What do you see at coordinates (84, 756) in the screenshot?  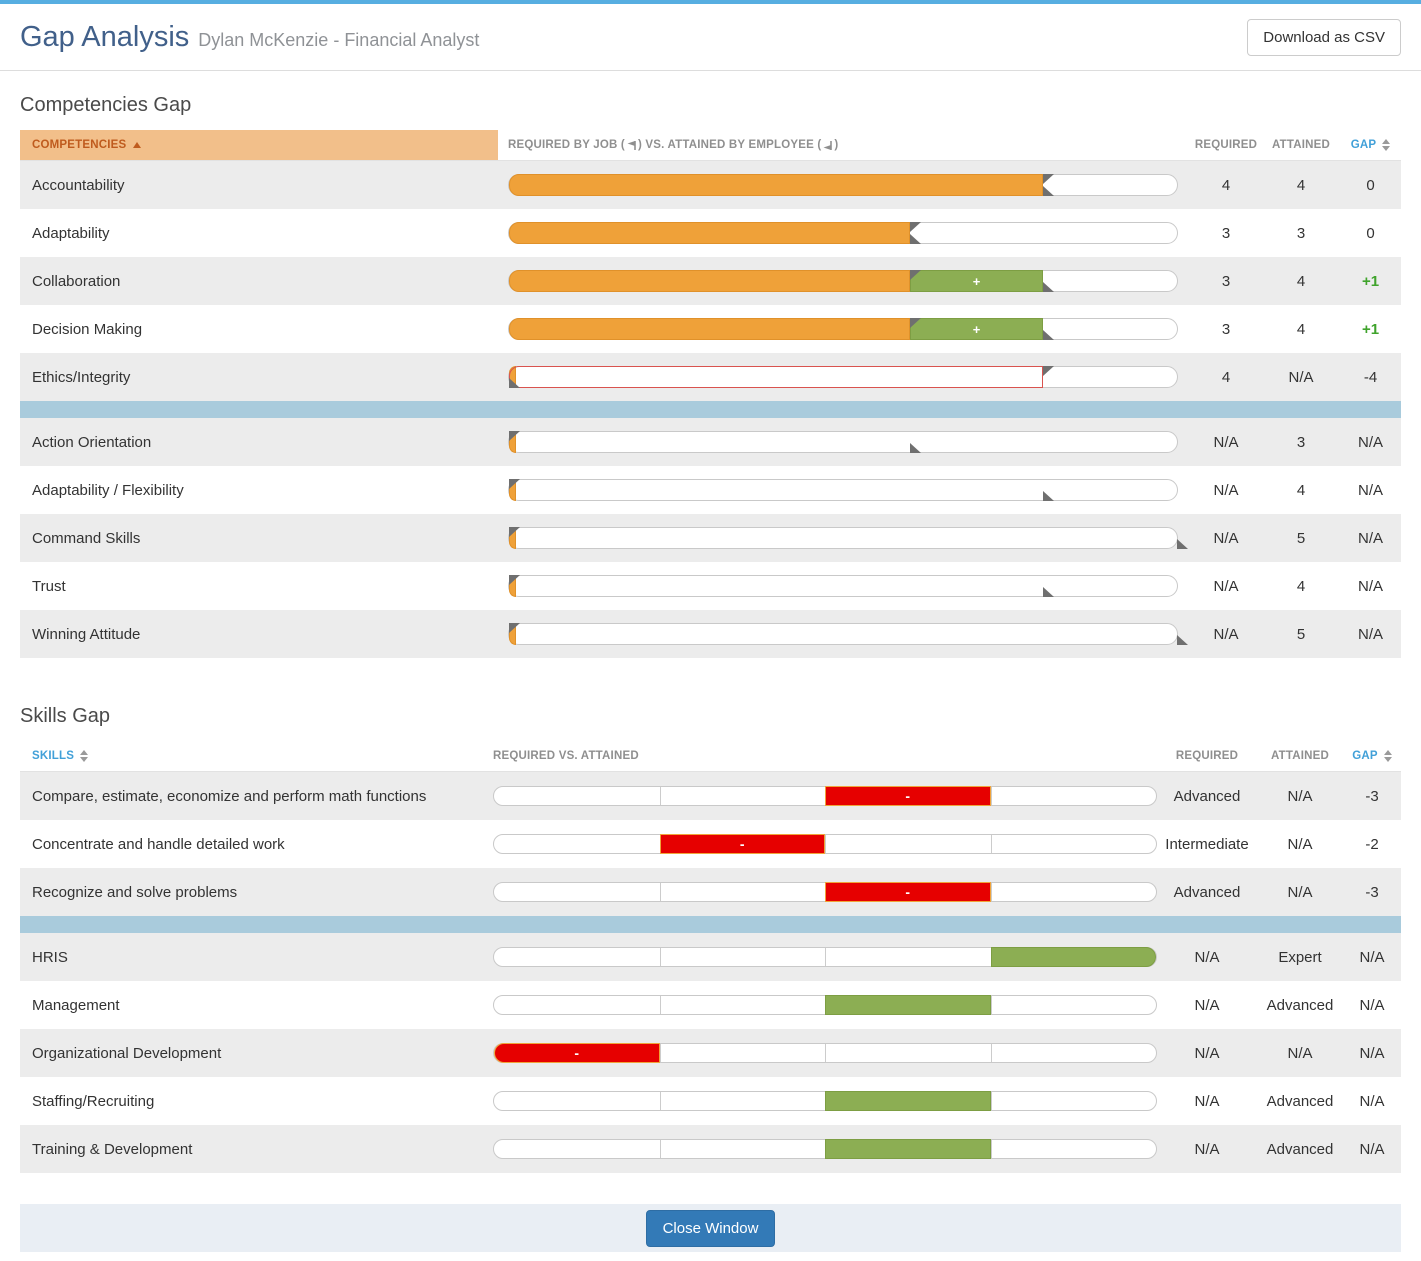 I see `sort-both-icon` at bounding box center [84, 756].